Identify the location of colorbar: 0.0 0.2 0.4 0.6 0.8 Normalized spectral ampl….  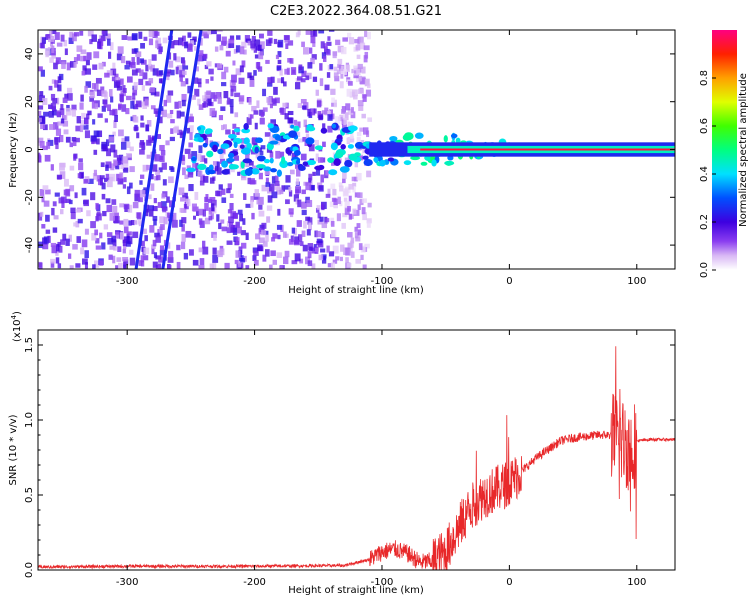
(724, 154).